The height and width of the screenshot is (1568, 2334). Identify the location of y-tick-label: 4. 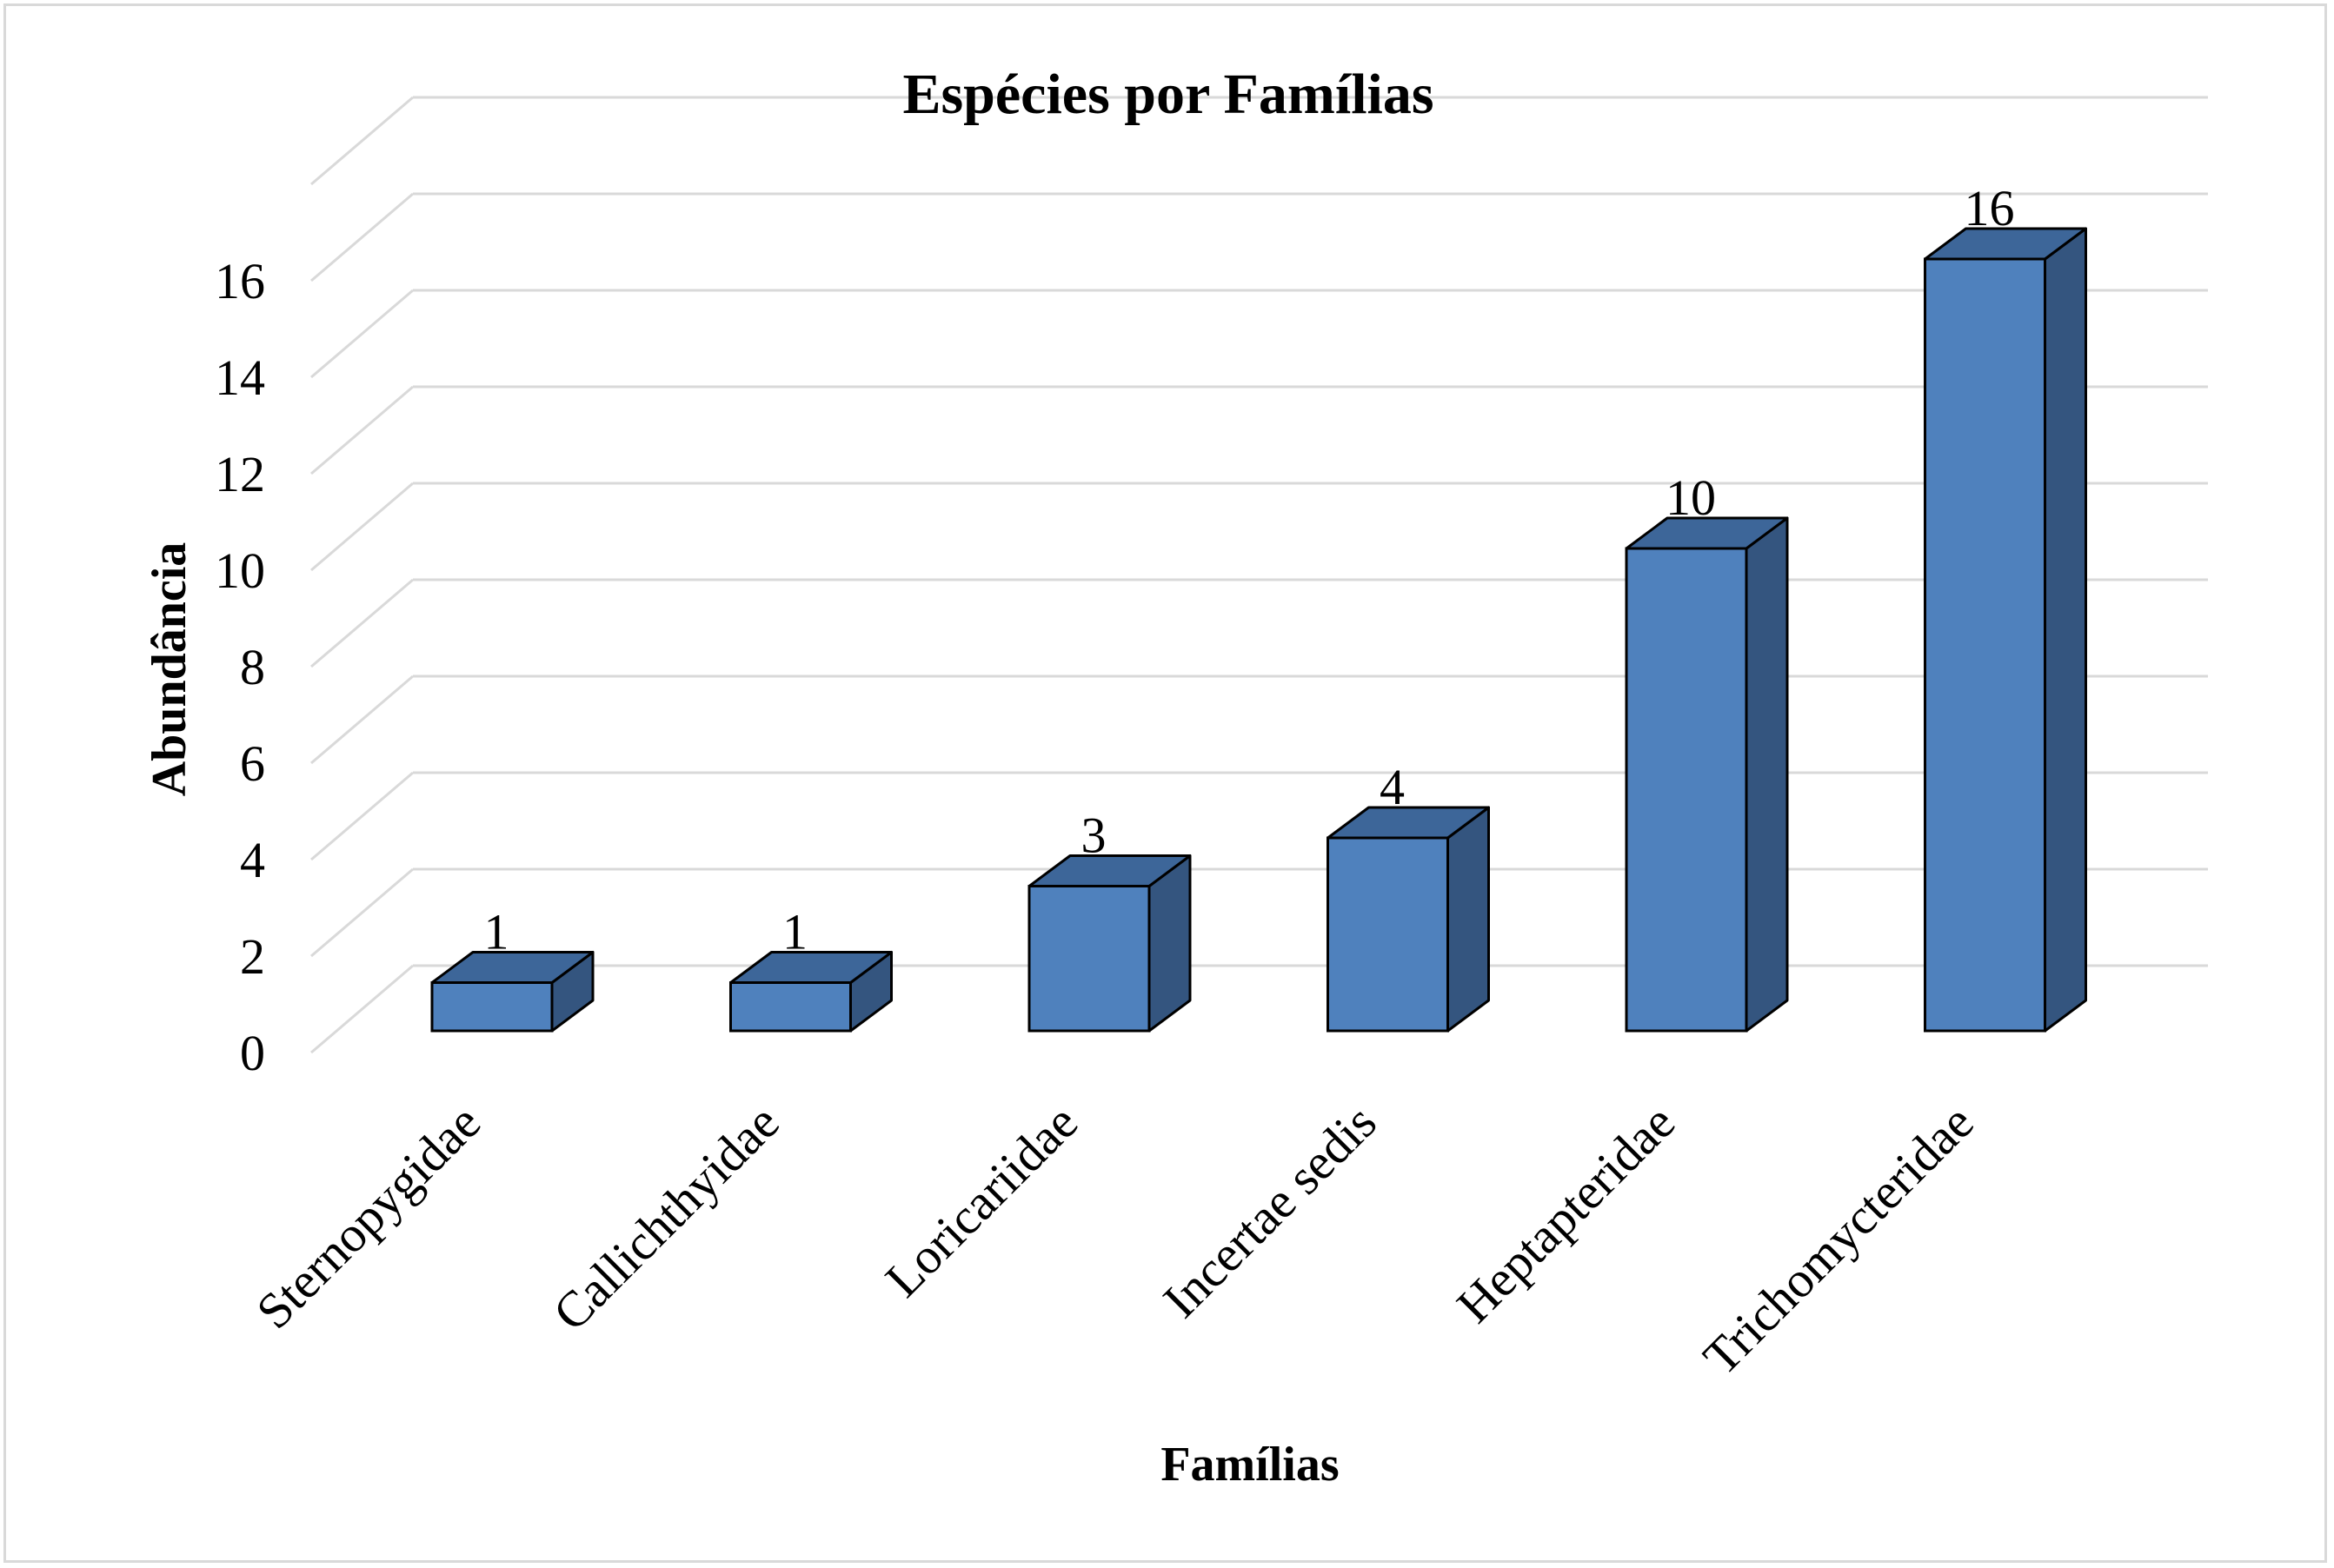
(253, 860).